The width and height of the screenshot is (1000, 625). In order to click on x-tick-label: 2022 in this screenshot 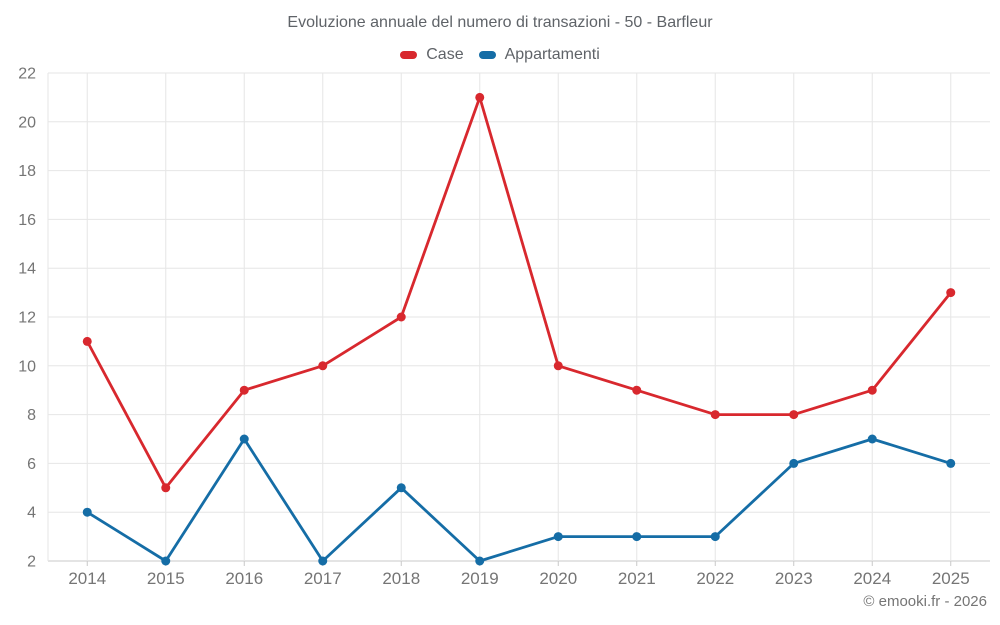, I will do `click(715, 578)`.